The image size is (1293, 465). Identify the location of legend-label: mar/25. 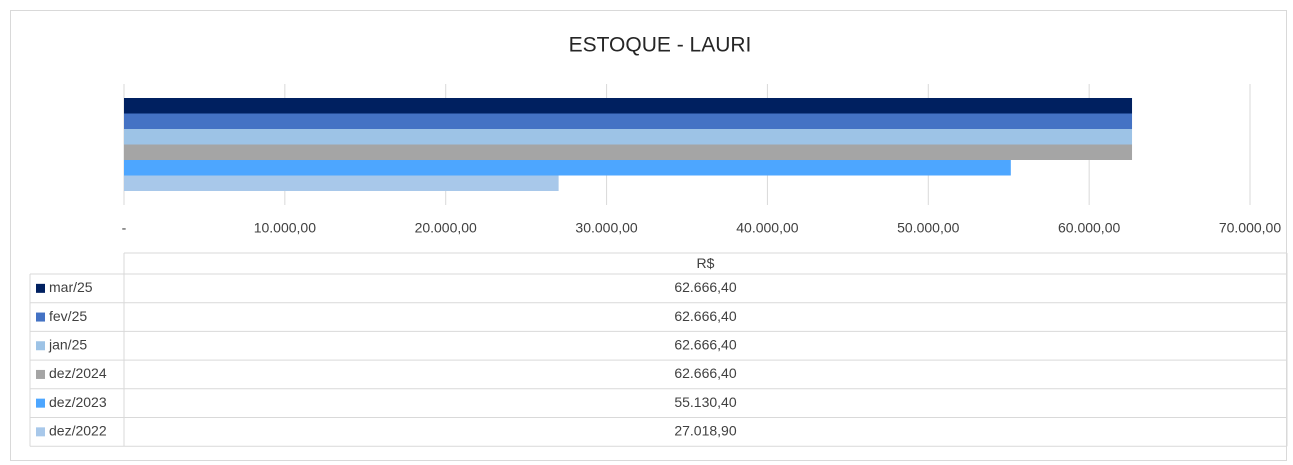
(71, 287).